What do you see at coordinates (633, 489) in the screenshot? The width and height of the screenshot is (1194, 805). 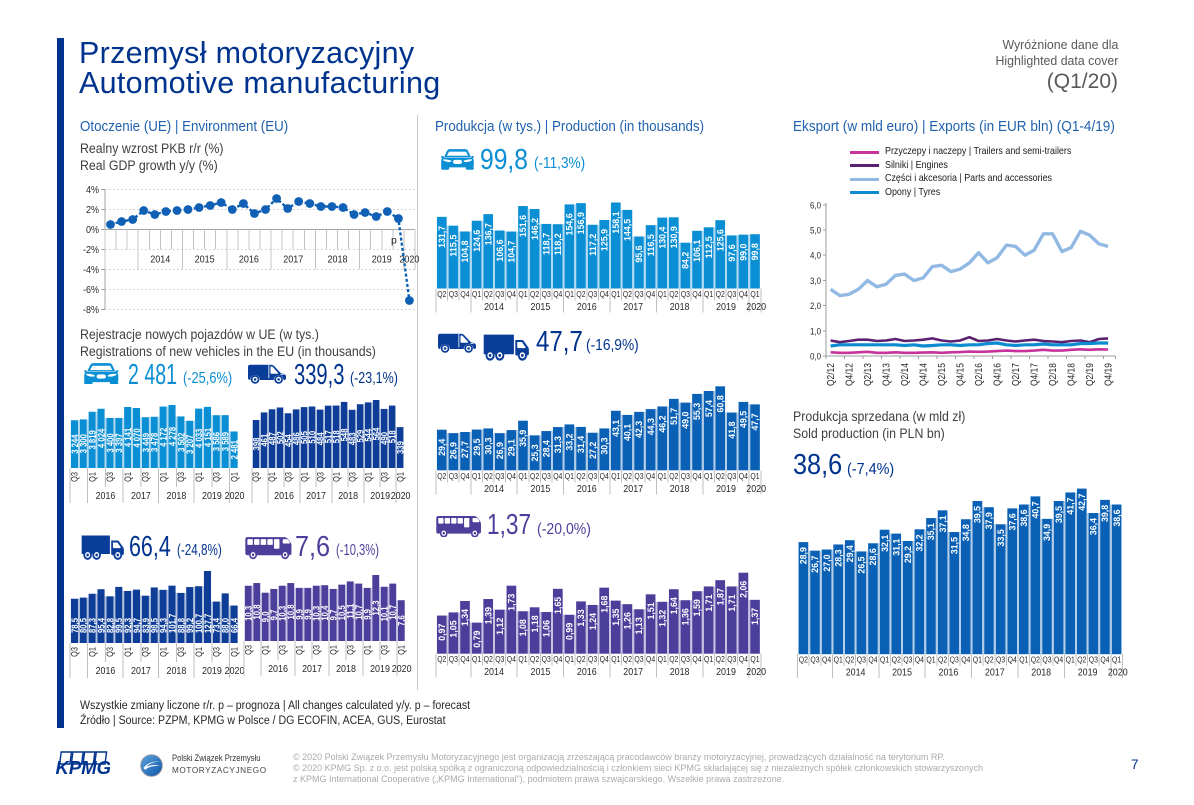 I see `svg-text: 2017` at bounding box center [633, 489].